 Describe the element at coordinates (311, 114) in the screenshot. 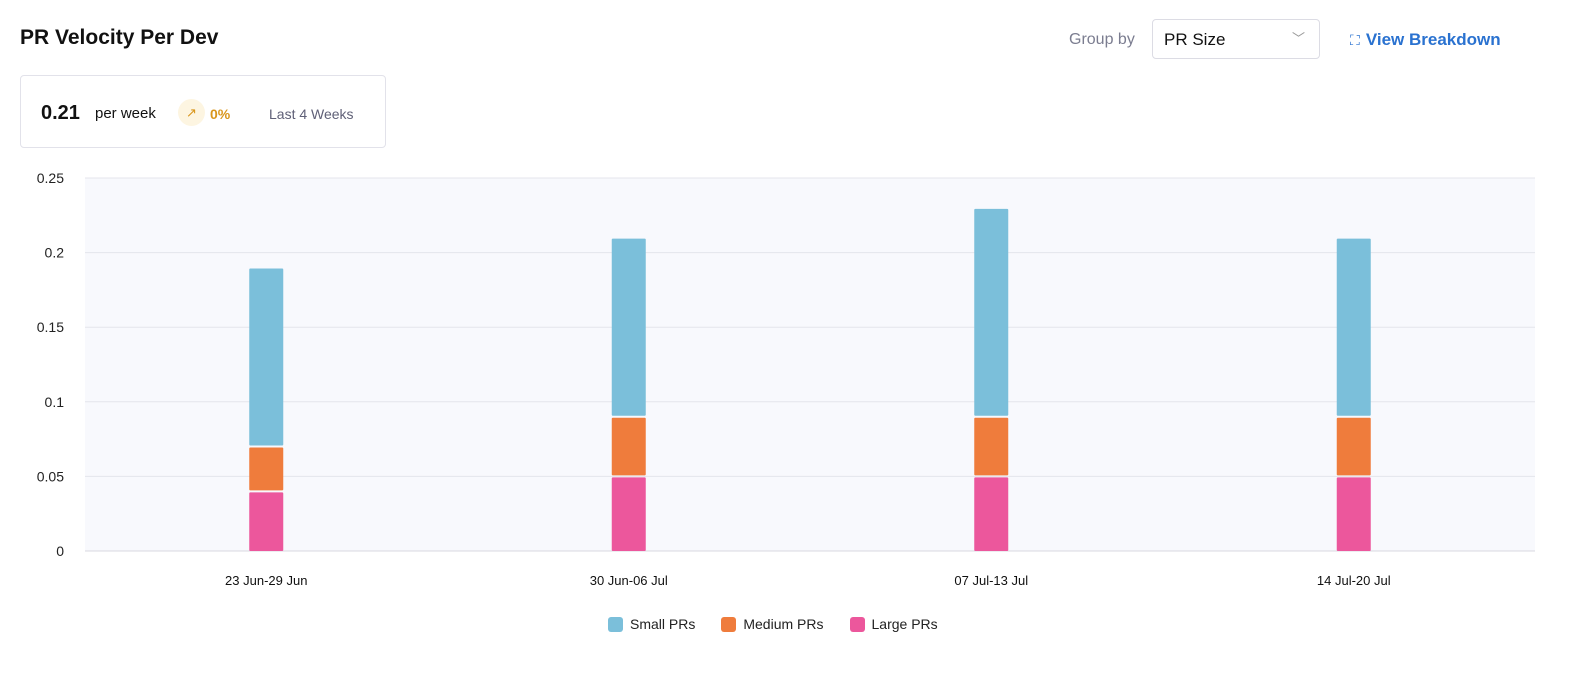

I see `summary-period: Last 4 Weeks` at that location.